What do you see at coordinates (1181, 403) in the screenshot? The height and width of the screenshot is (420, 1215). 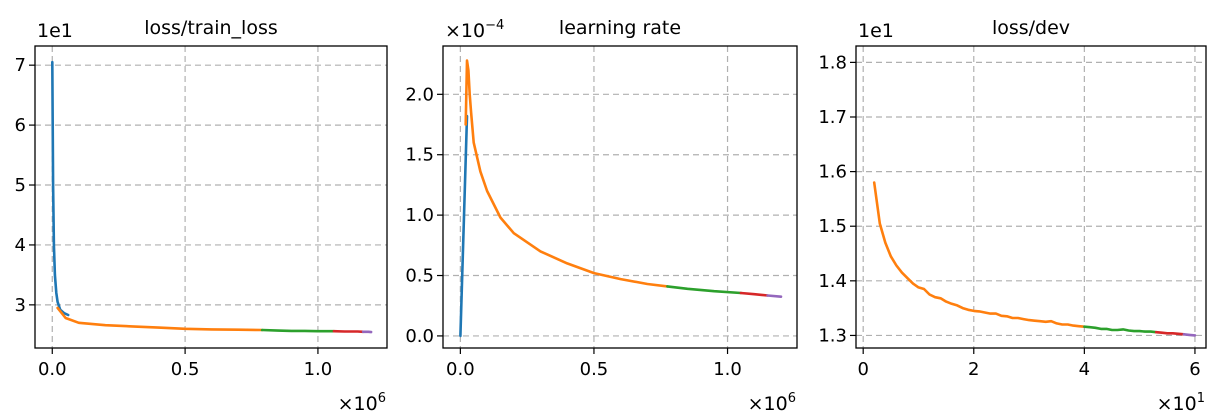 I see `x-offset-label: ×10¹` at bounding box center [1181, 403].